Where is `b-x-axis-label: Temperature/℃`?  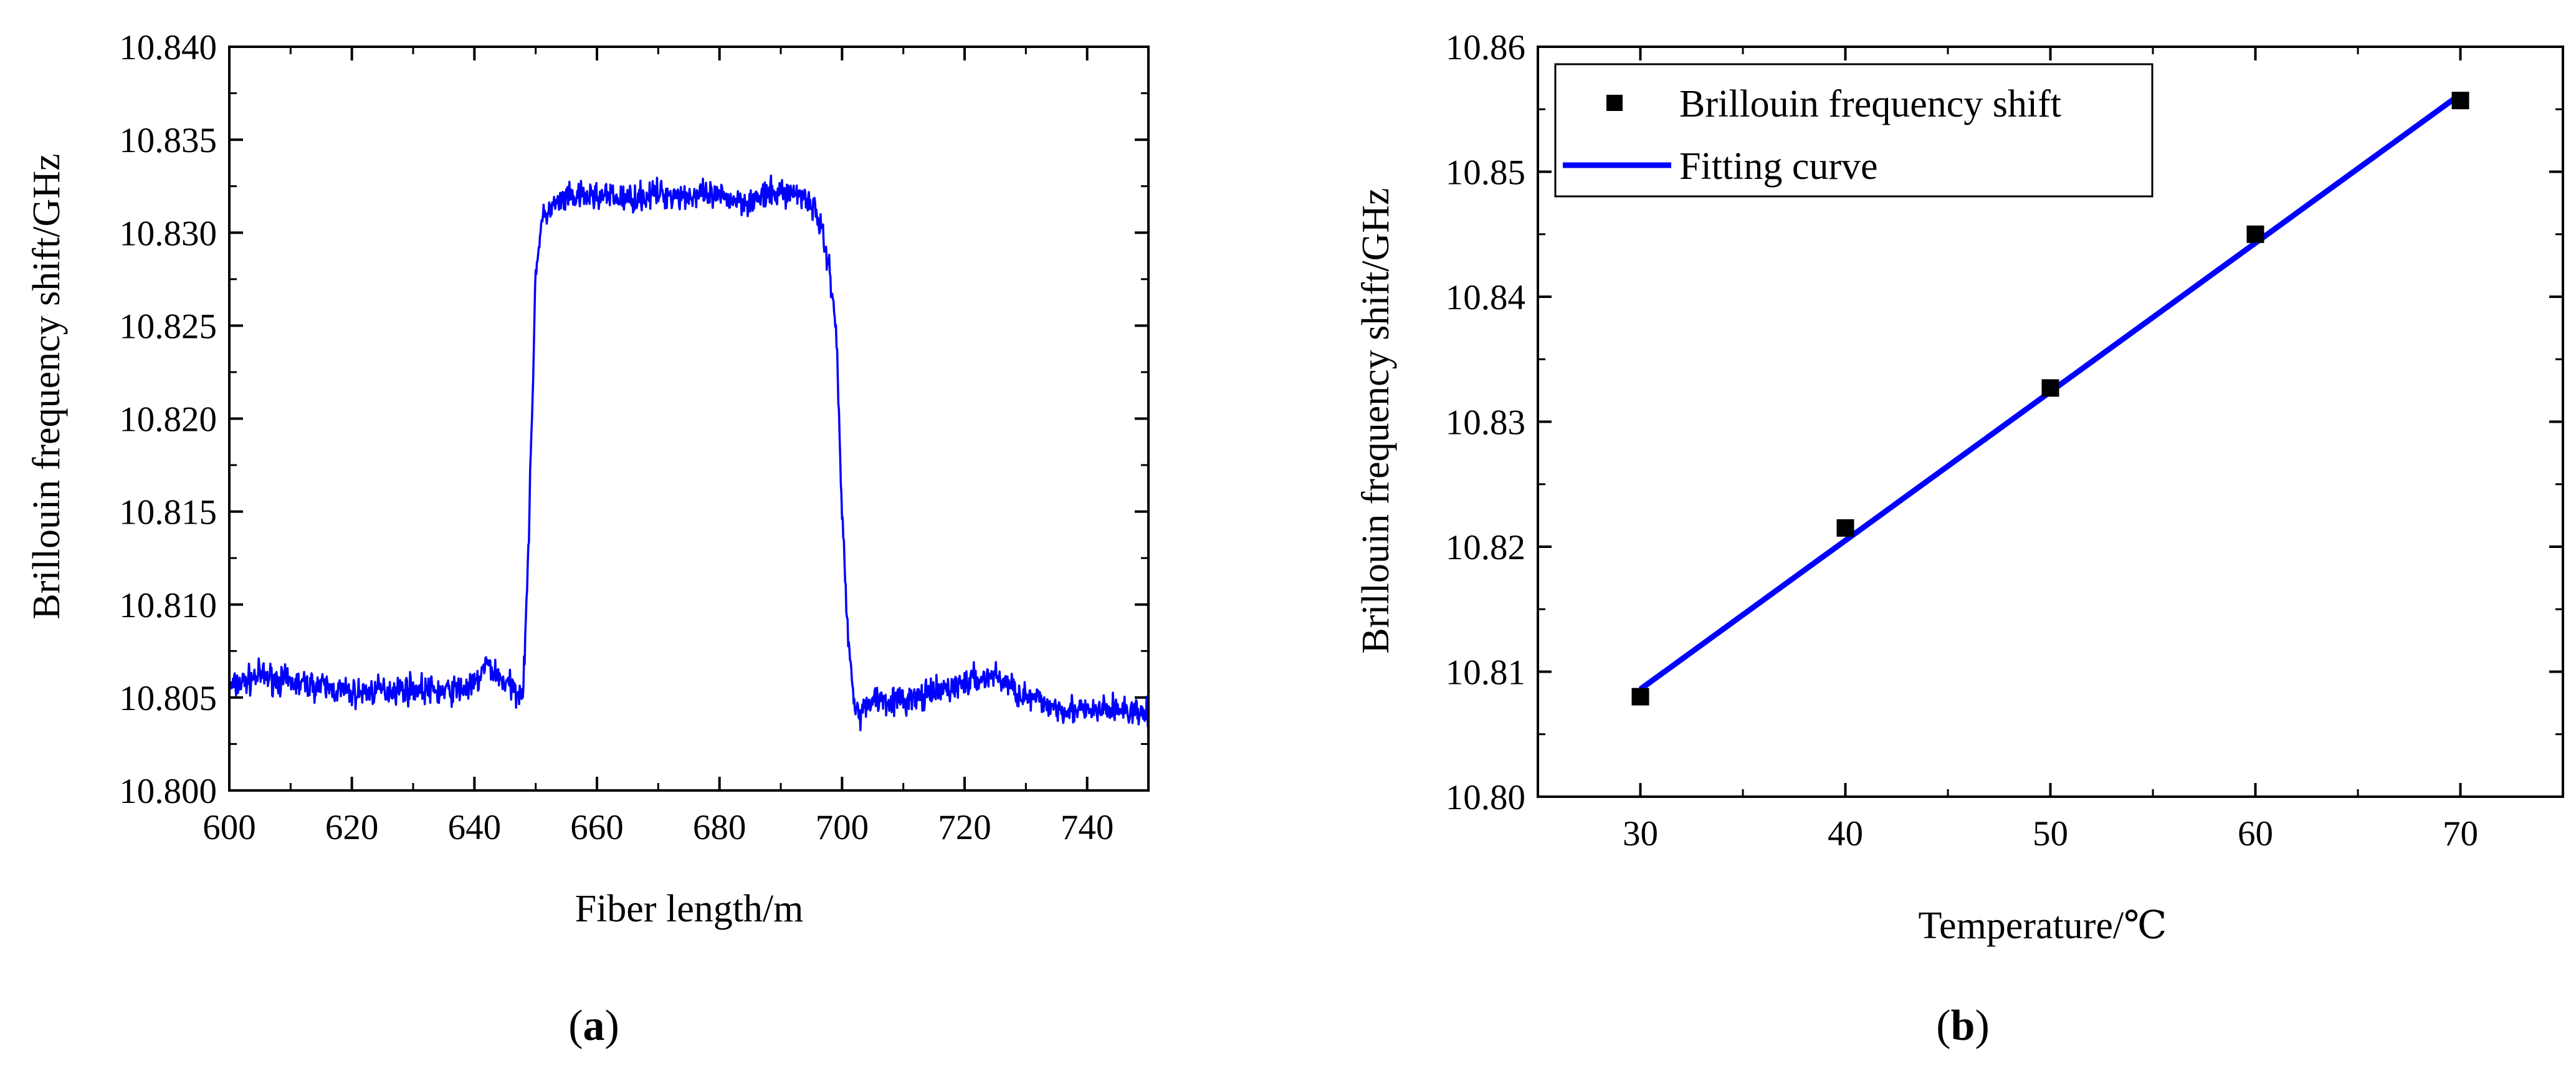
b-x-axis-label: Temperature/℃ is located at coordinates (2043, 926).